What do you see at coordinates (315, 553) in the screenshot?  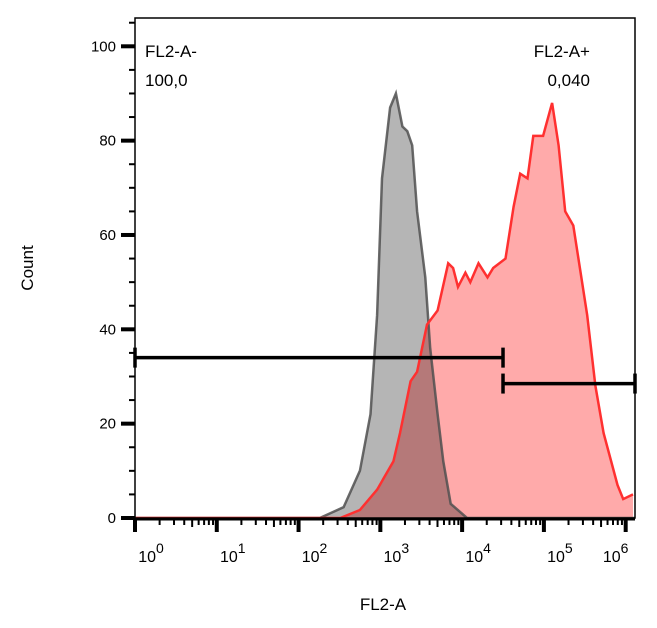 I see `x-tick-label: 10²` at bounding box center [315, 553].